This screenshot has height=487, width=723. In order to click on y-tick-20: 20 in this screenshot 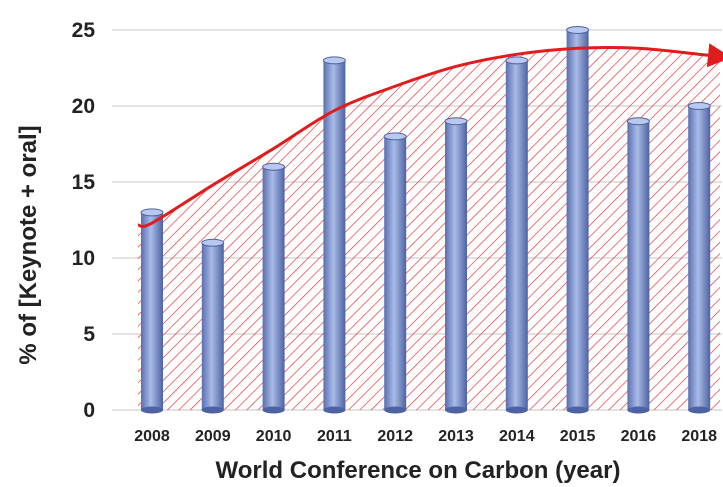, I will do `click(83, 106)`.